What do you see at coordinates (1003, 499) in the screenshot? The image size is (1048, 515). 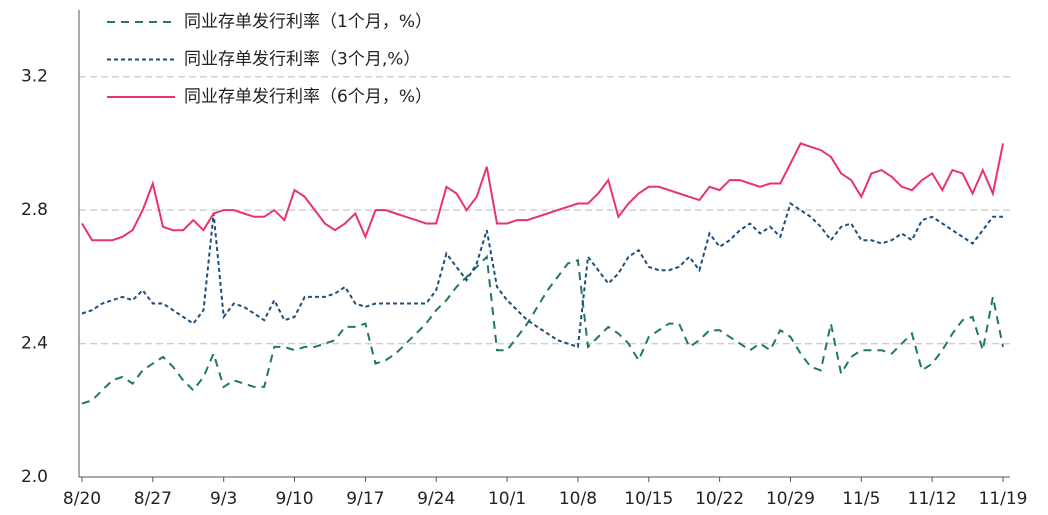 I see `x-tick-label: 11/19` at bounding box center [1003, 499].